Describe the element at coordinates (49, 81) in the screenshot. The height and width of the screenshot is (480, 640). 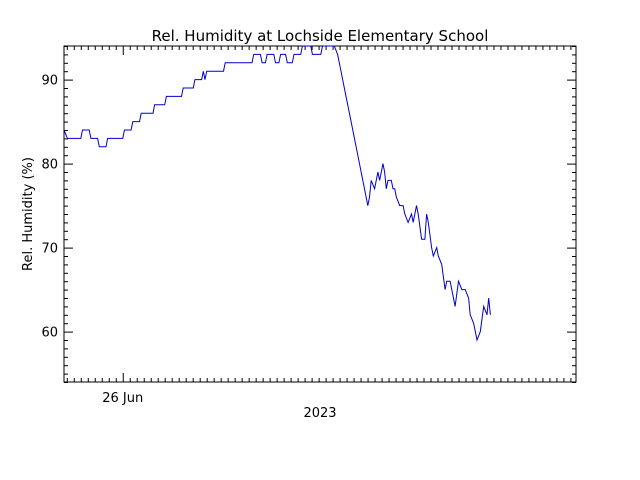
I see `y-tick-label: 90` at that location.